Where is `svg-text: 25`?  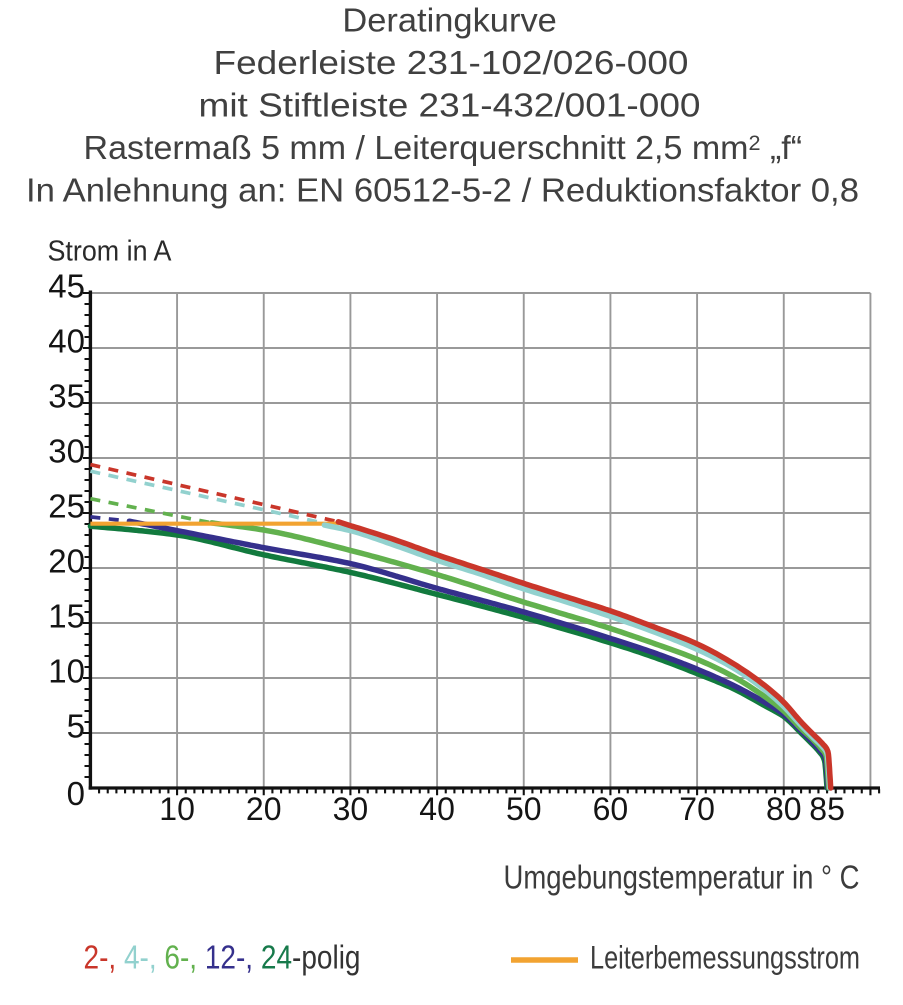
svg-text: 25 is located at coordinates (66, 506).